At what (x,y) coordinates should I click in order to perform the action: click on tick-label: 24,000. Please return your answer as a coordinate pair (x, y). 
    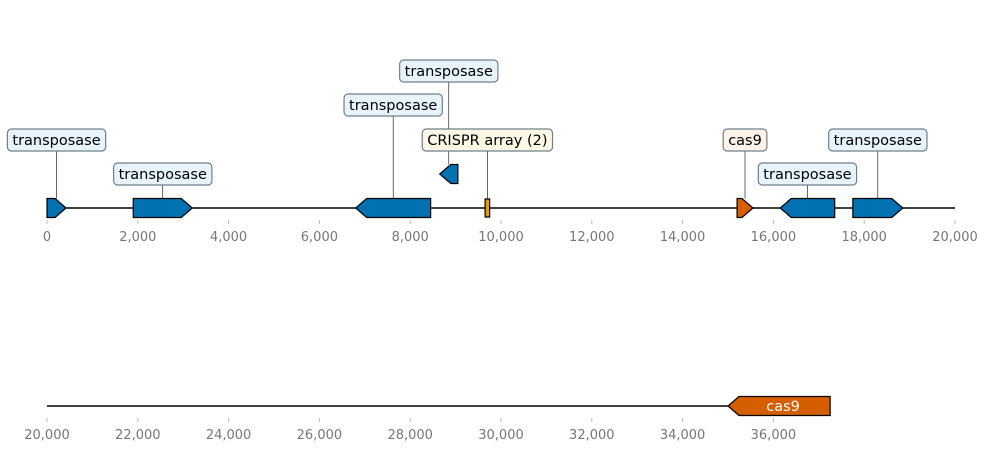
    Looking at the image, I should click on (229, 435).